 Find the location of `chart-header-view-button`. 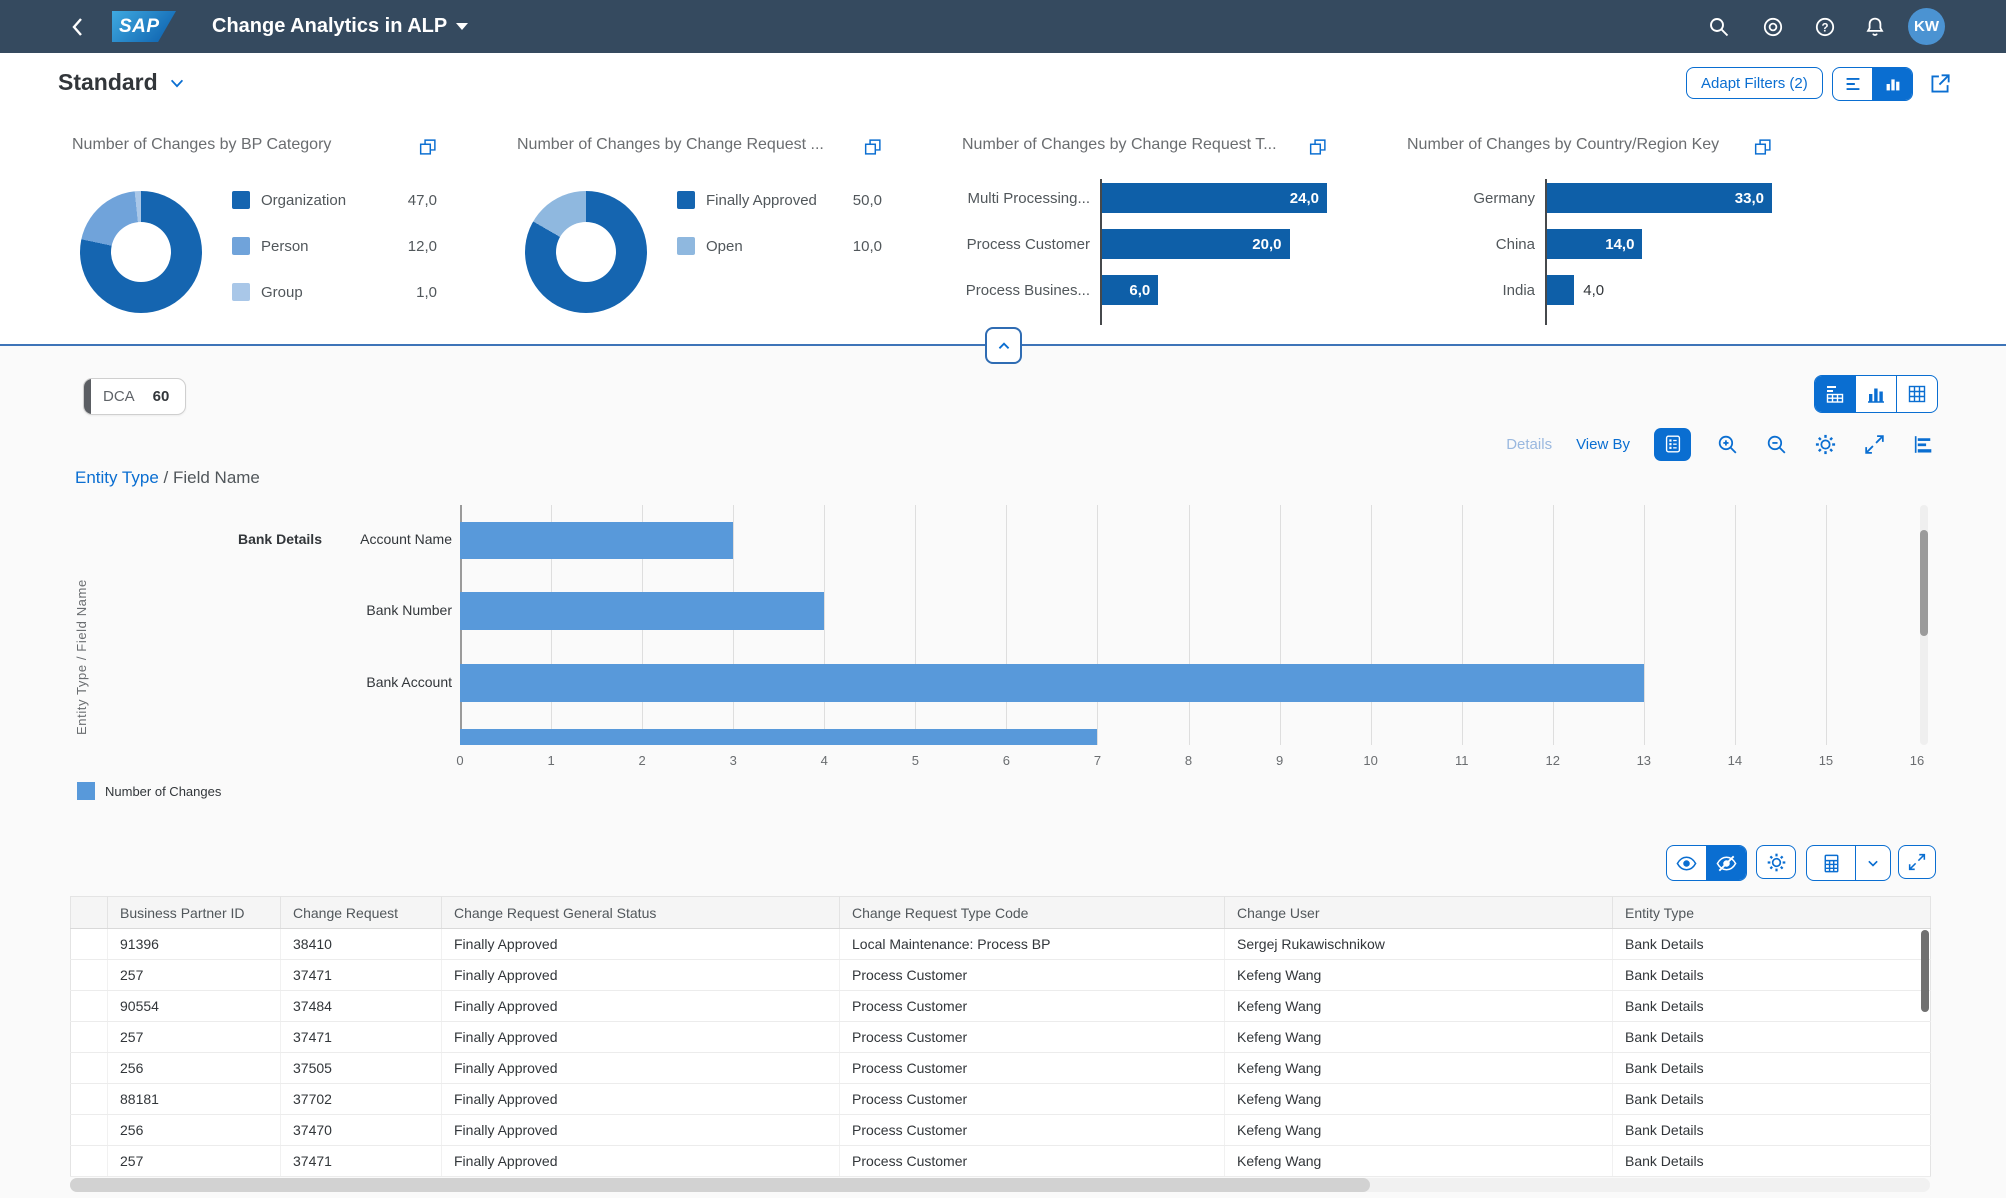

chart-header-view-button is located at coordinates (1892, 84).